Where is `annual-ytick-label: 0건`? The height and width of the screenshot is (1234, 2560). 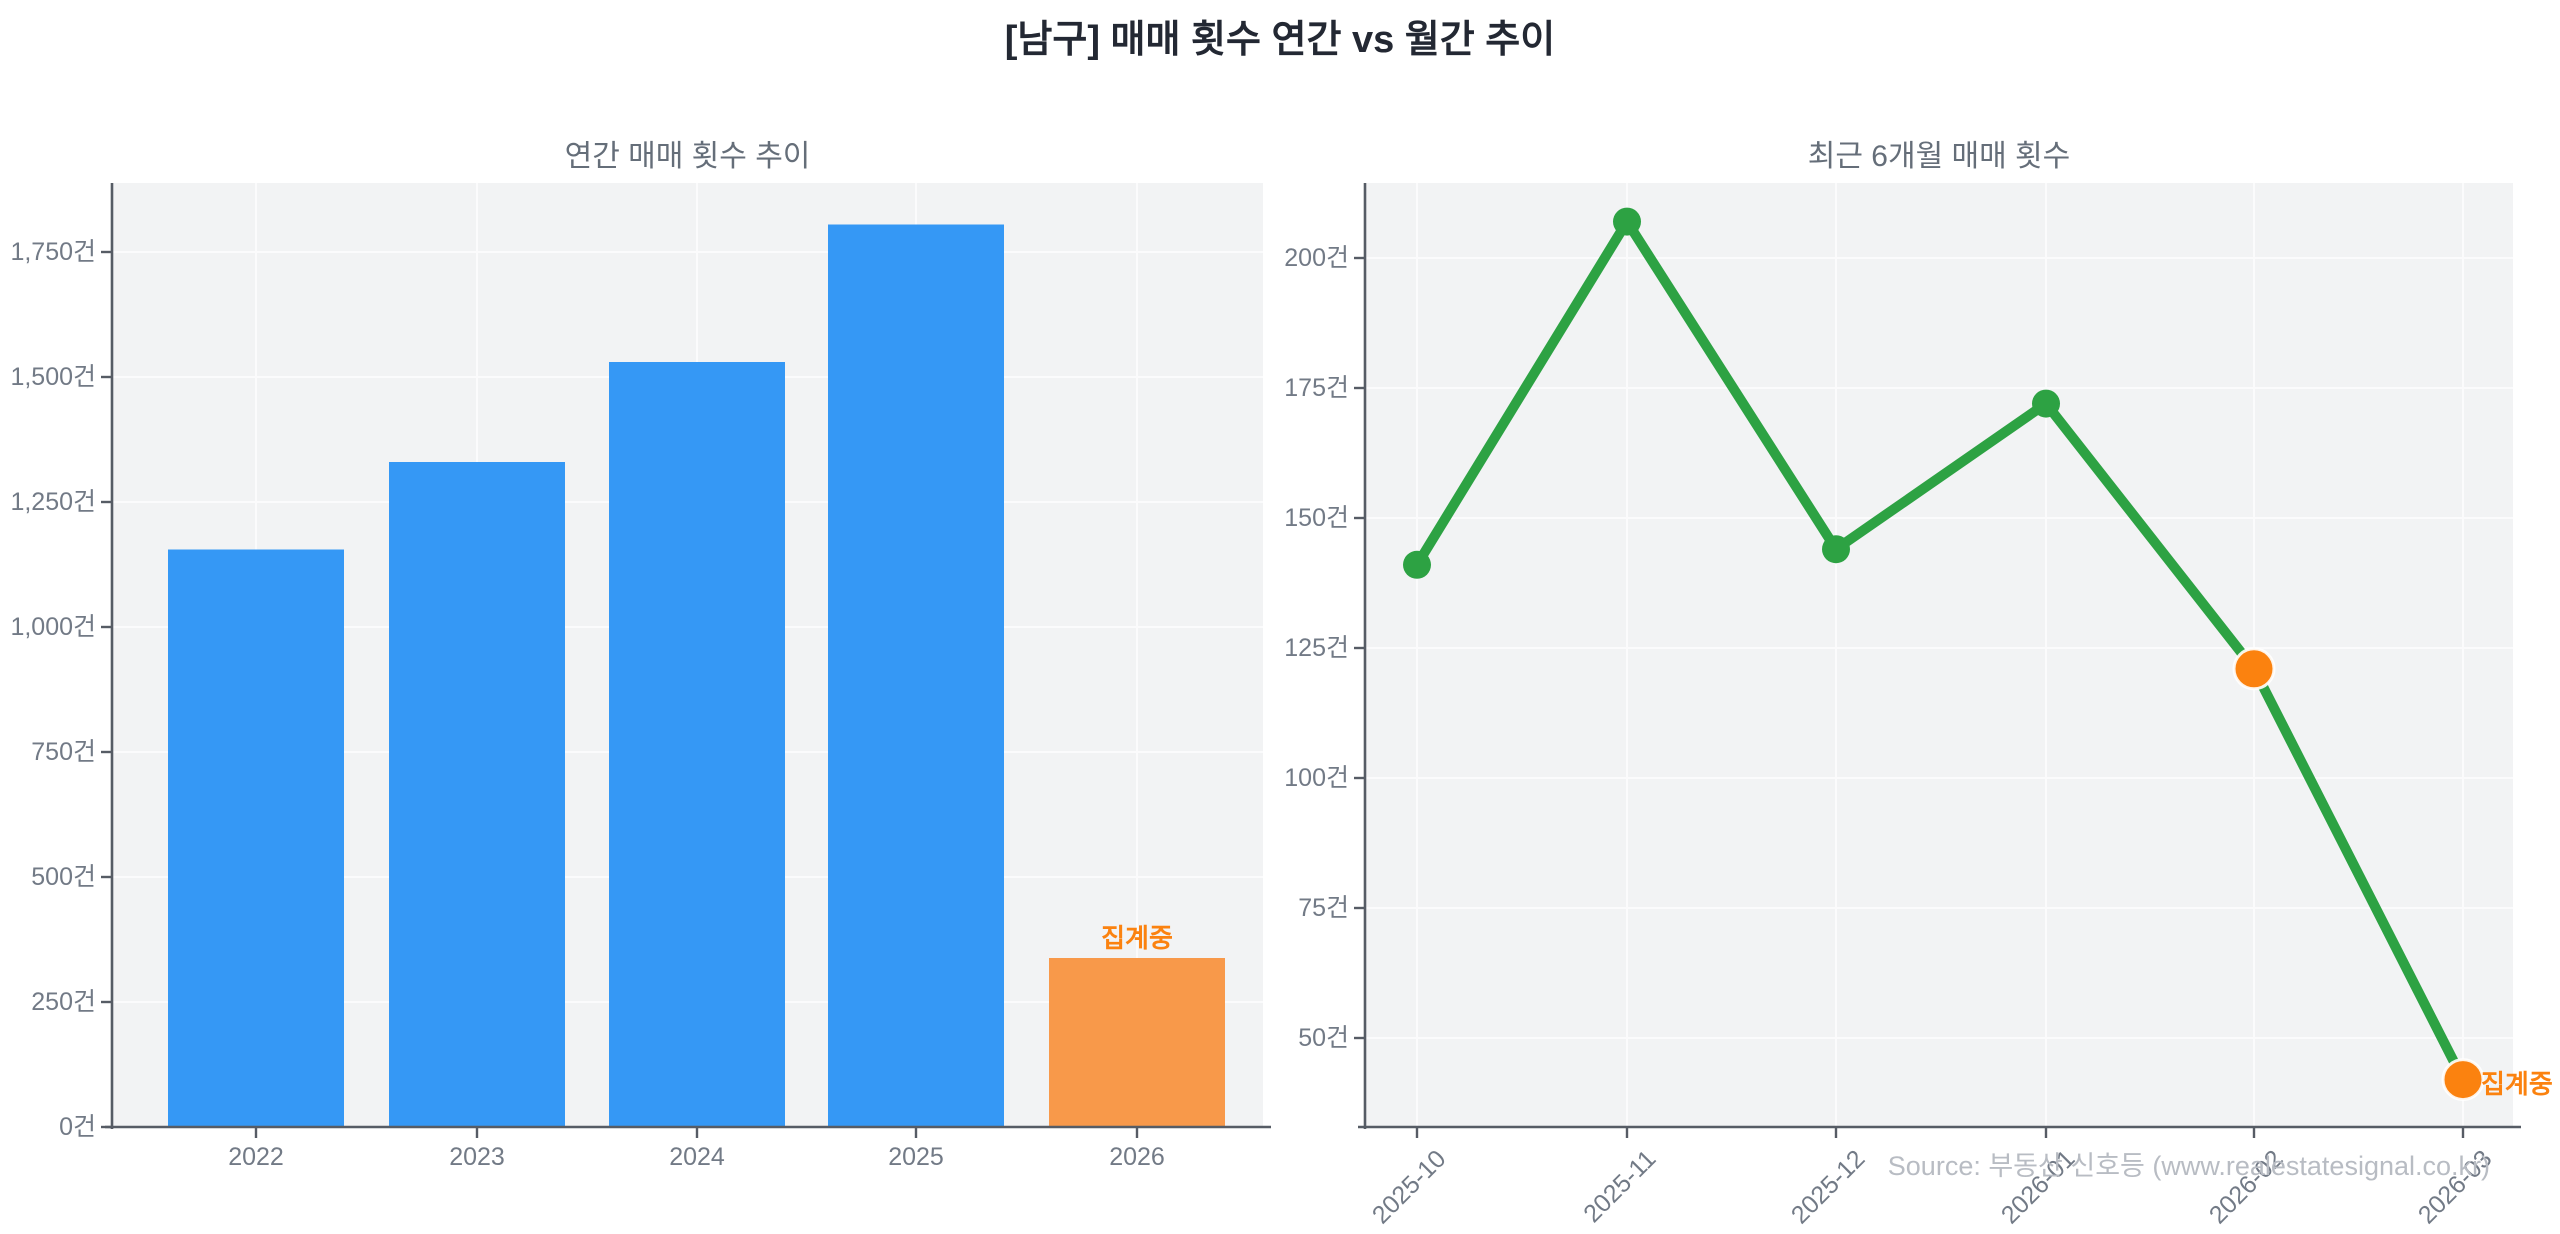
annual-ytick-label: 0건 is located at coordinates (77, 1127).